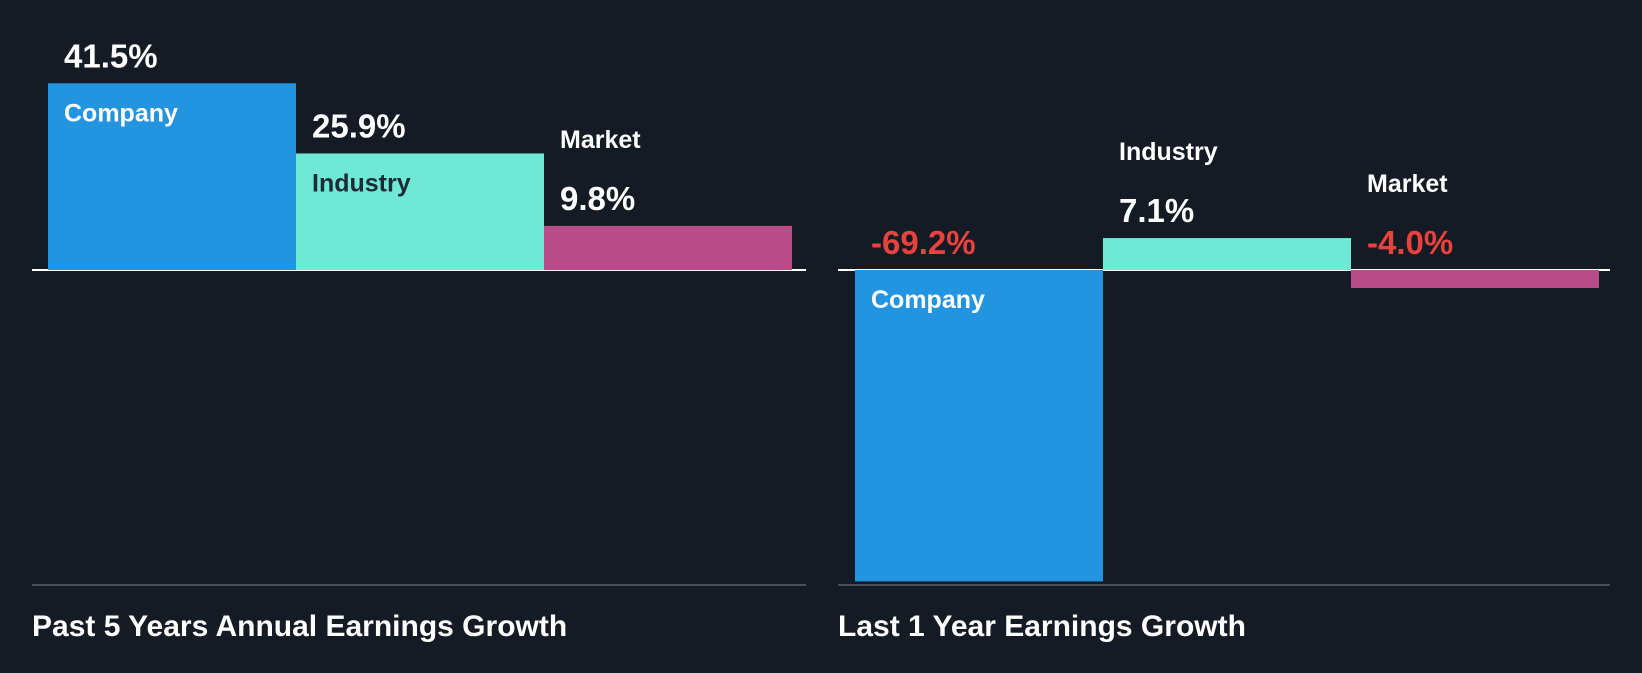  What do you see at coordinates (111, 55) in the screenshot?
I see `value-label-company: 41.5%` at bounding box center [111, 55].